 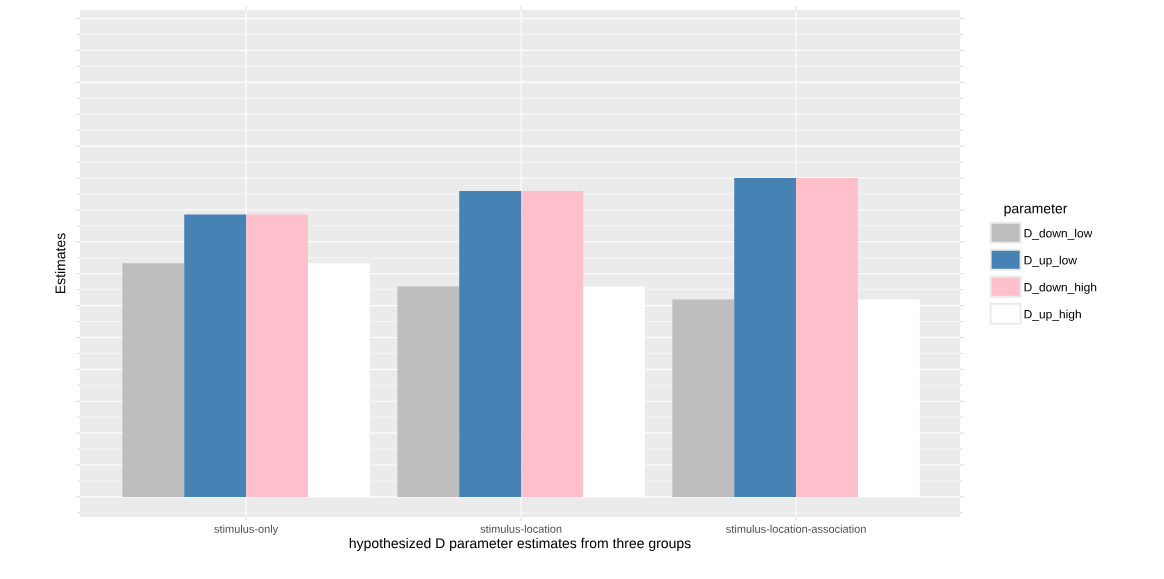 What do you see at coordinates (520, 544) in the screenshot?
I see `x-axis-title: hypothesized D parameter estimates from three groups` at bounding box center [520, 544].